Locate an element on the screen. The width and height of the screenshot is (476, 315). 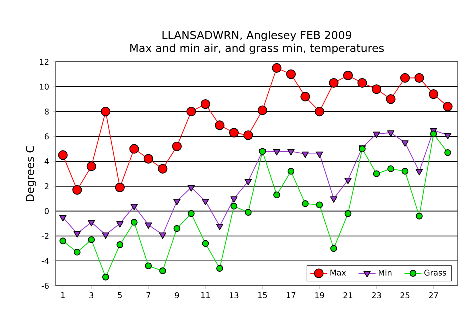
chart-title: LLANSADWRN, Anglesey FEB 2009 is located at coordinates (257, 36).